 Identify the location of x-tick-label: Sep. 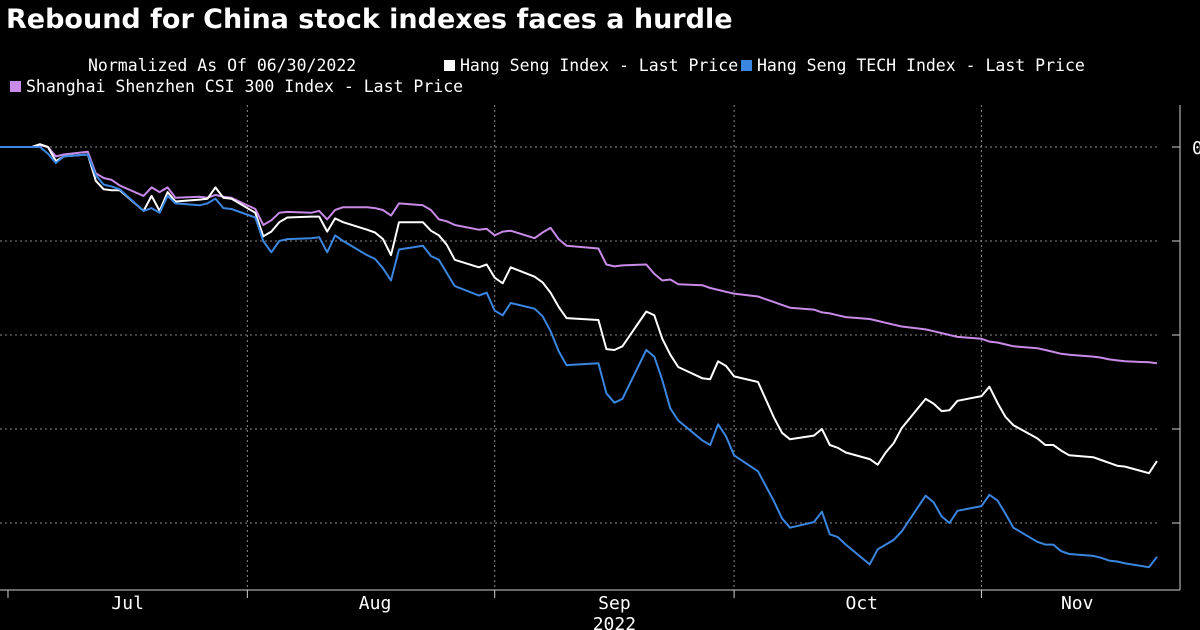
(614, 603).